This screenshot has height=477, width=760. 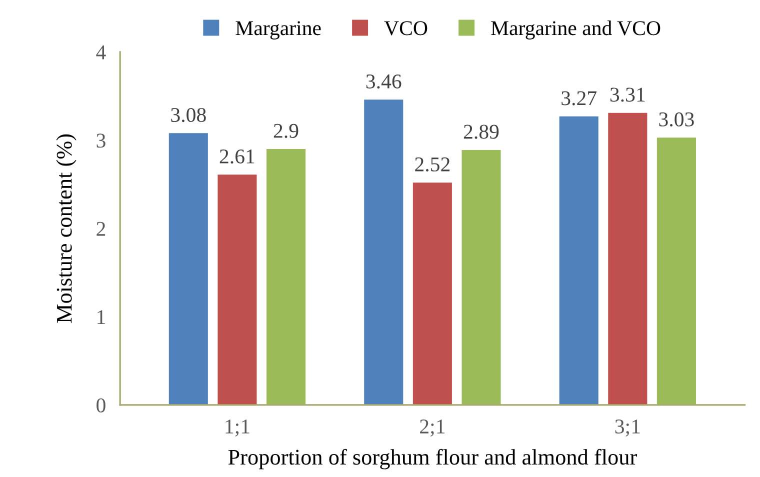 I want to click on data-label: 3.08, so click(x=188, y=115).